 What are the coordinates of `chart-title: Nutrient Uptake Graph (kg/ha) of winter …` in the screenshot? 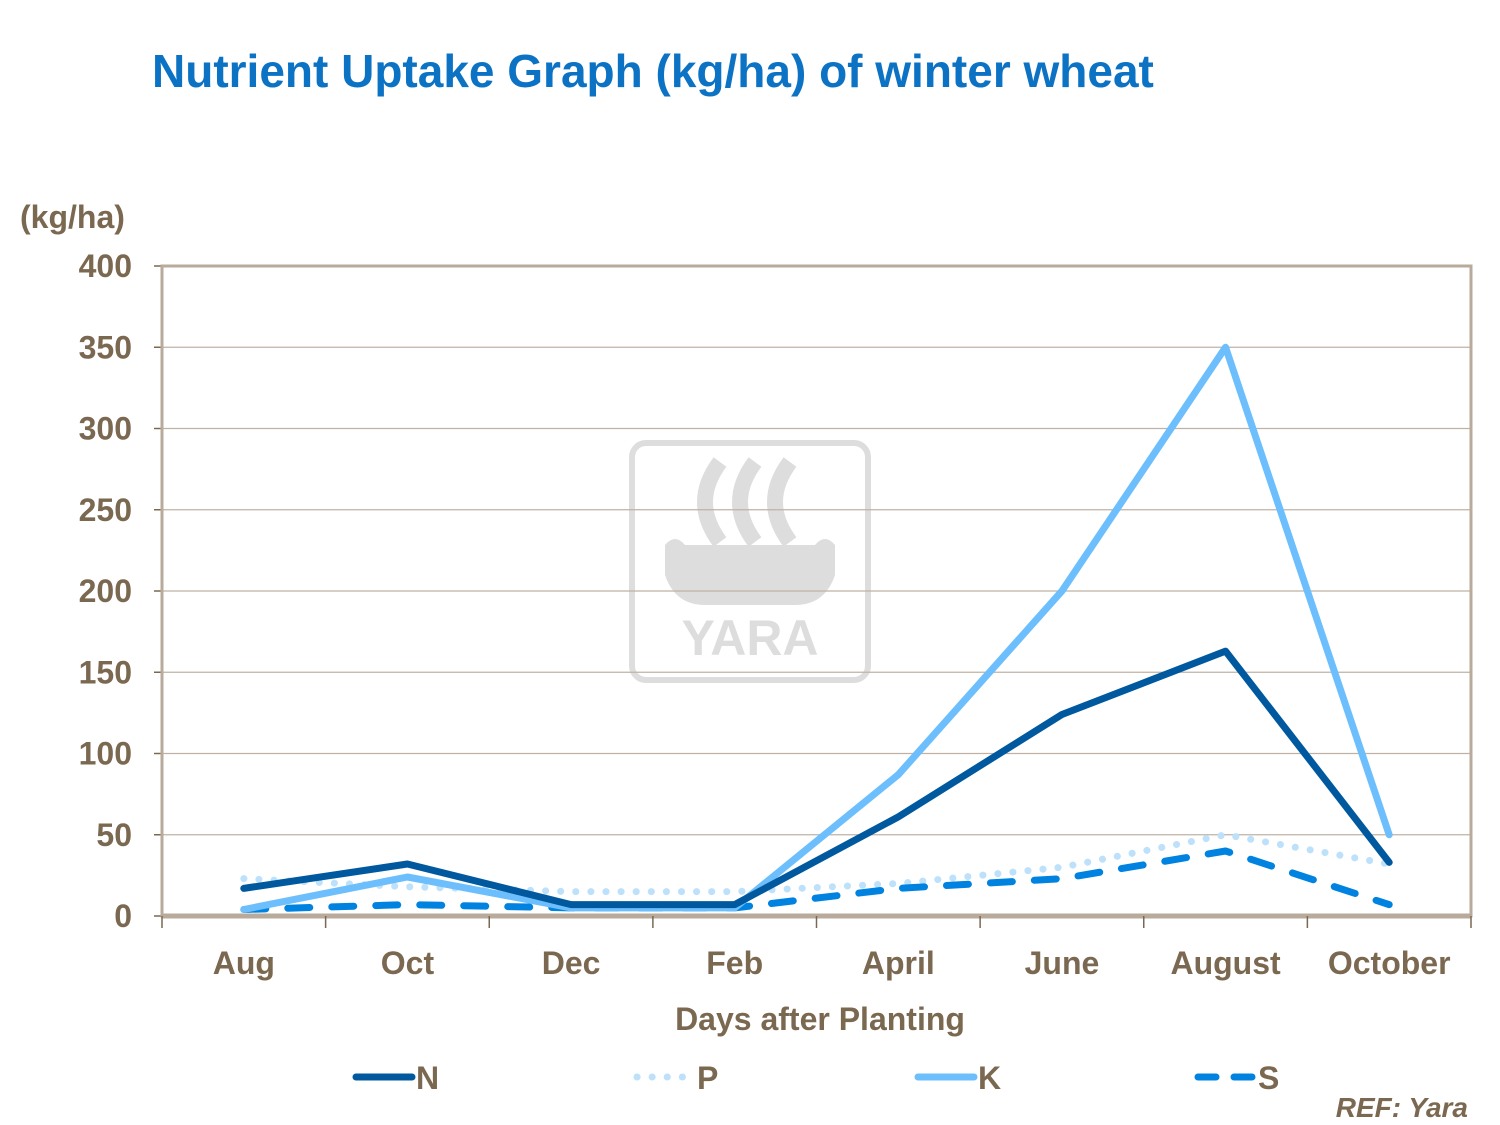 It's located at (653, 71).